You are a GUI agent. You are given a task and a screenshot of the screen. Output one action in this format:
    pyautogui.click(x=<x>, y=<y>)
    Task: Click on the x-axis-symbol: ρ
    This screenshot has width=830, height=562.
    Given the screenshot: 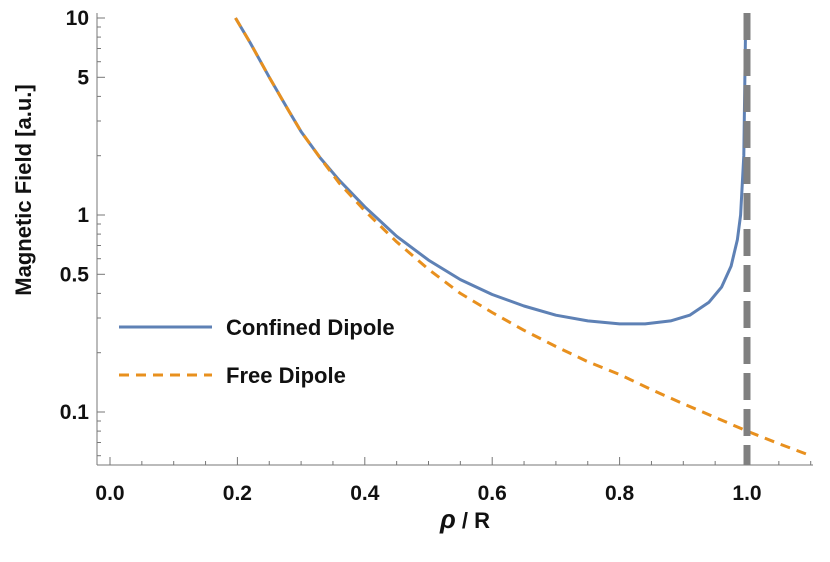 What is the action you would take?
    pyautogui.click(x=447, y=519)
    